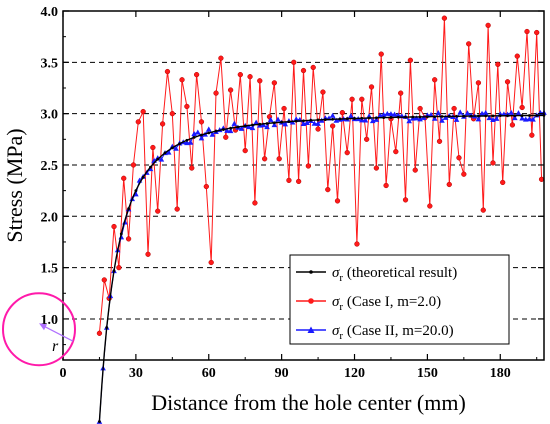  What do you see at coordinates (57, 333) in the screenshot?
I see `radius-line` at bounding box center [57, 333].